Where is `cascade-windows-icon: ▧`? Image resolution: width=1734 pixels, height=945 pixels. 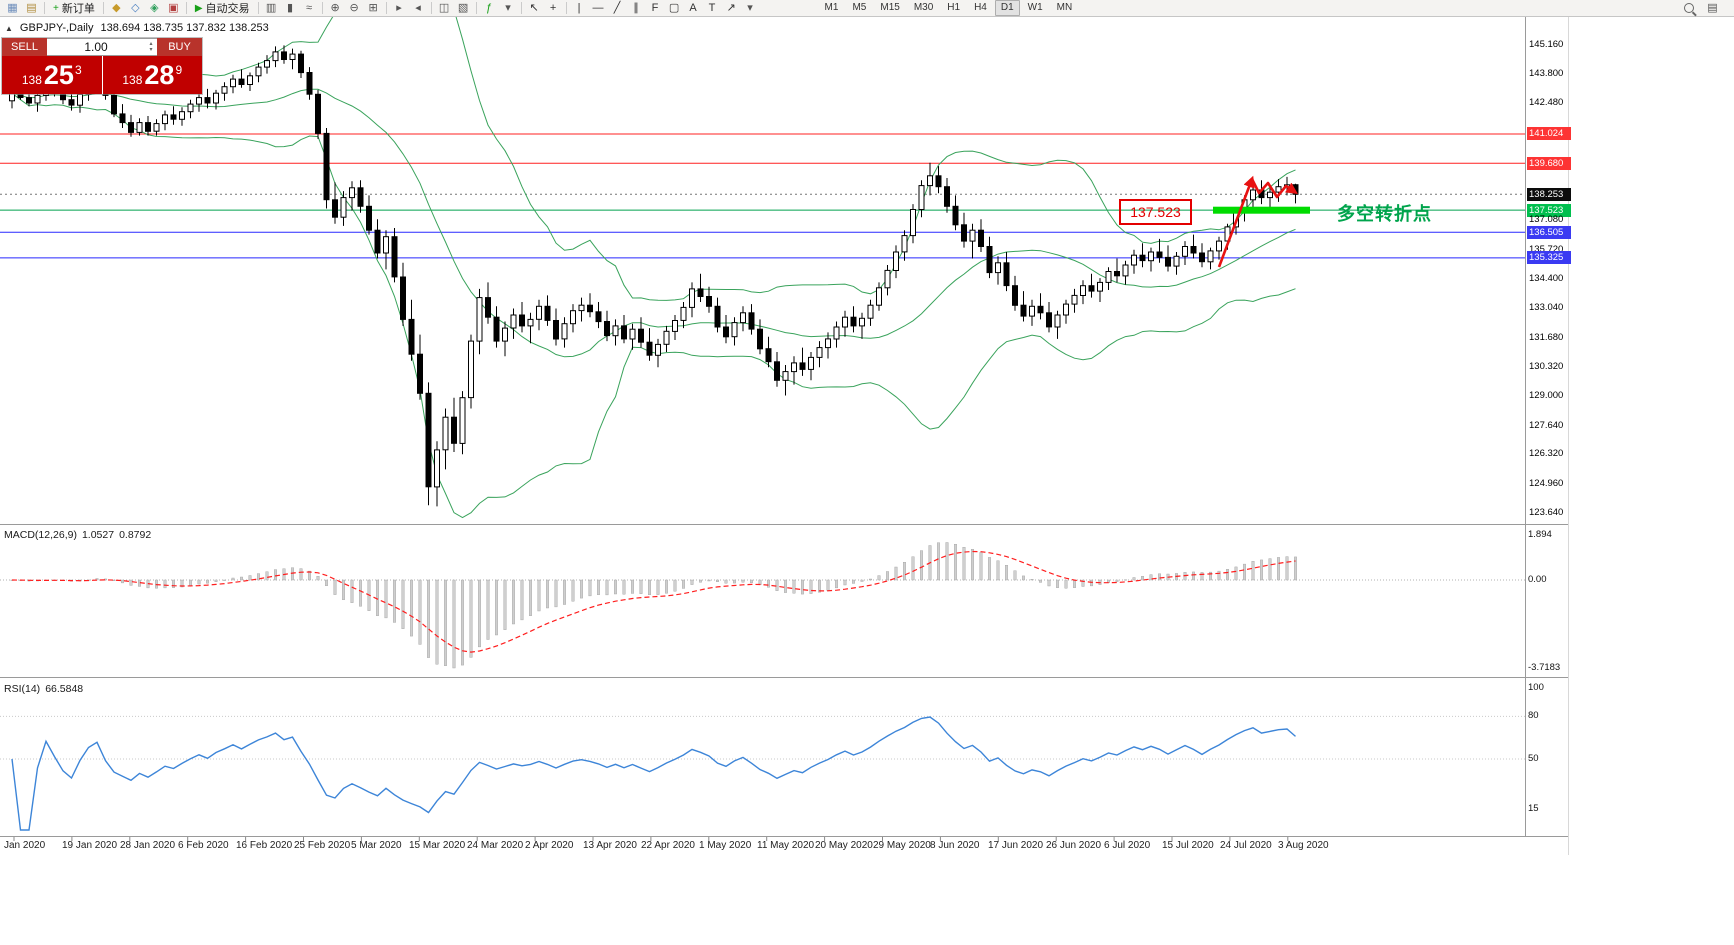 cascade-windows-icon: ▧ is located at coordinates (463, 7).